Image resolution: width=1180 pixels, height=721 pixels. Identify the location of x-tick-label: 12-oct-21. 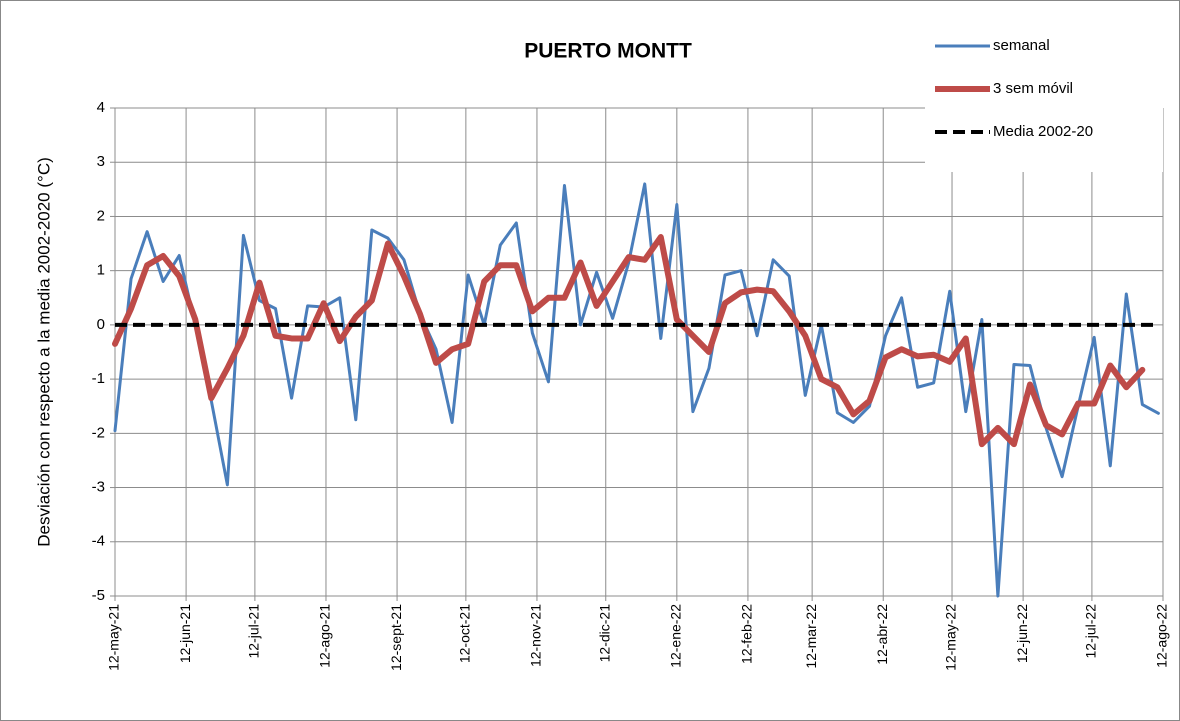
(465, 633).